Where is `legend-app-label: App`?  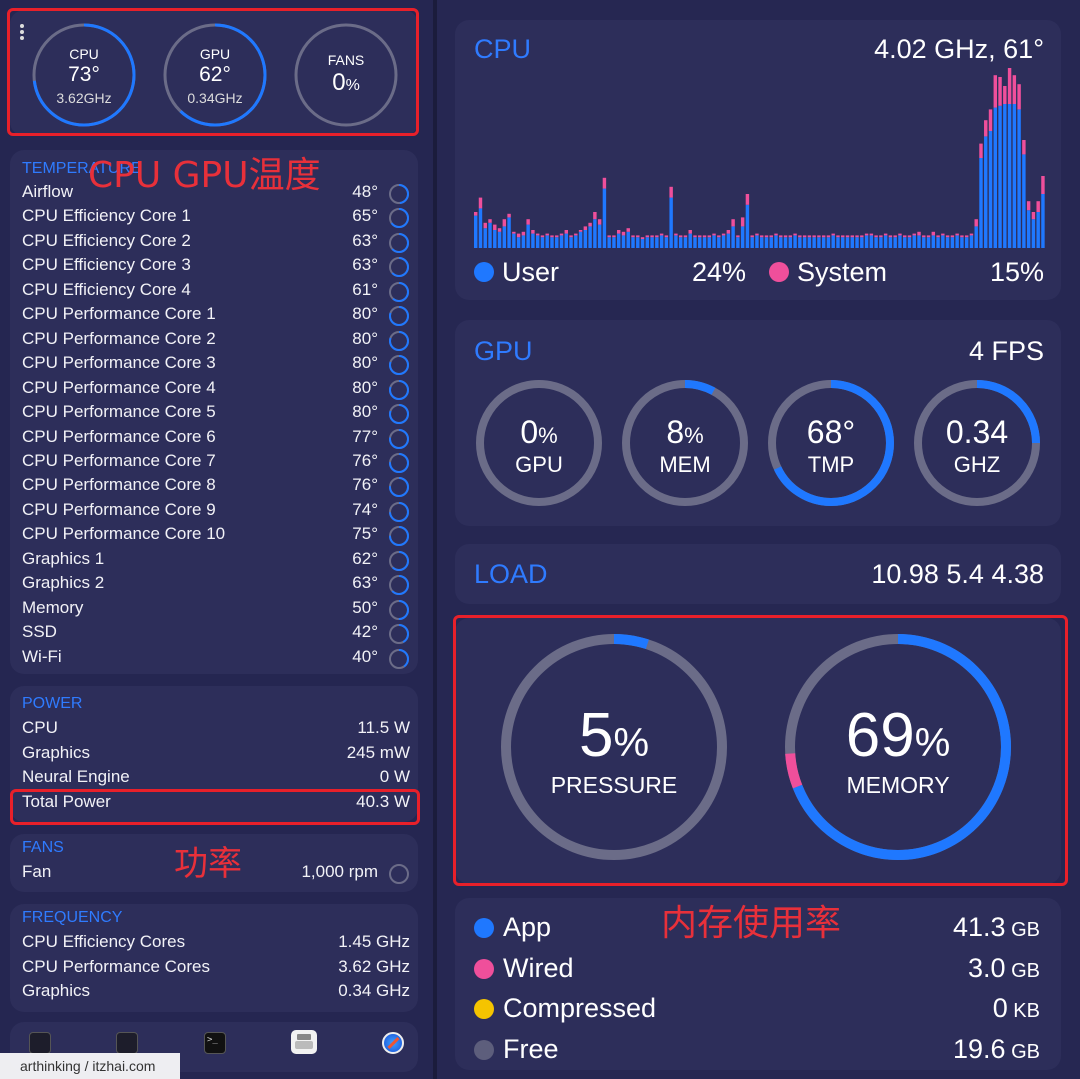
legend-app-label: App is located at coordinates (527, 927).